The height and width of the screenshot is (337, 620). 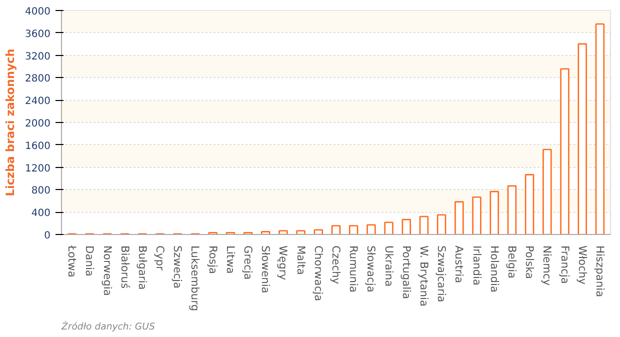 What do you see at coordinates (547, 266) in the screenshot?
I see `x-tick-label: Niemcy` at bounding box center [547, 266].